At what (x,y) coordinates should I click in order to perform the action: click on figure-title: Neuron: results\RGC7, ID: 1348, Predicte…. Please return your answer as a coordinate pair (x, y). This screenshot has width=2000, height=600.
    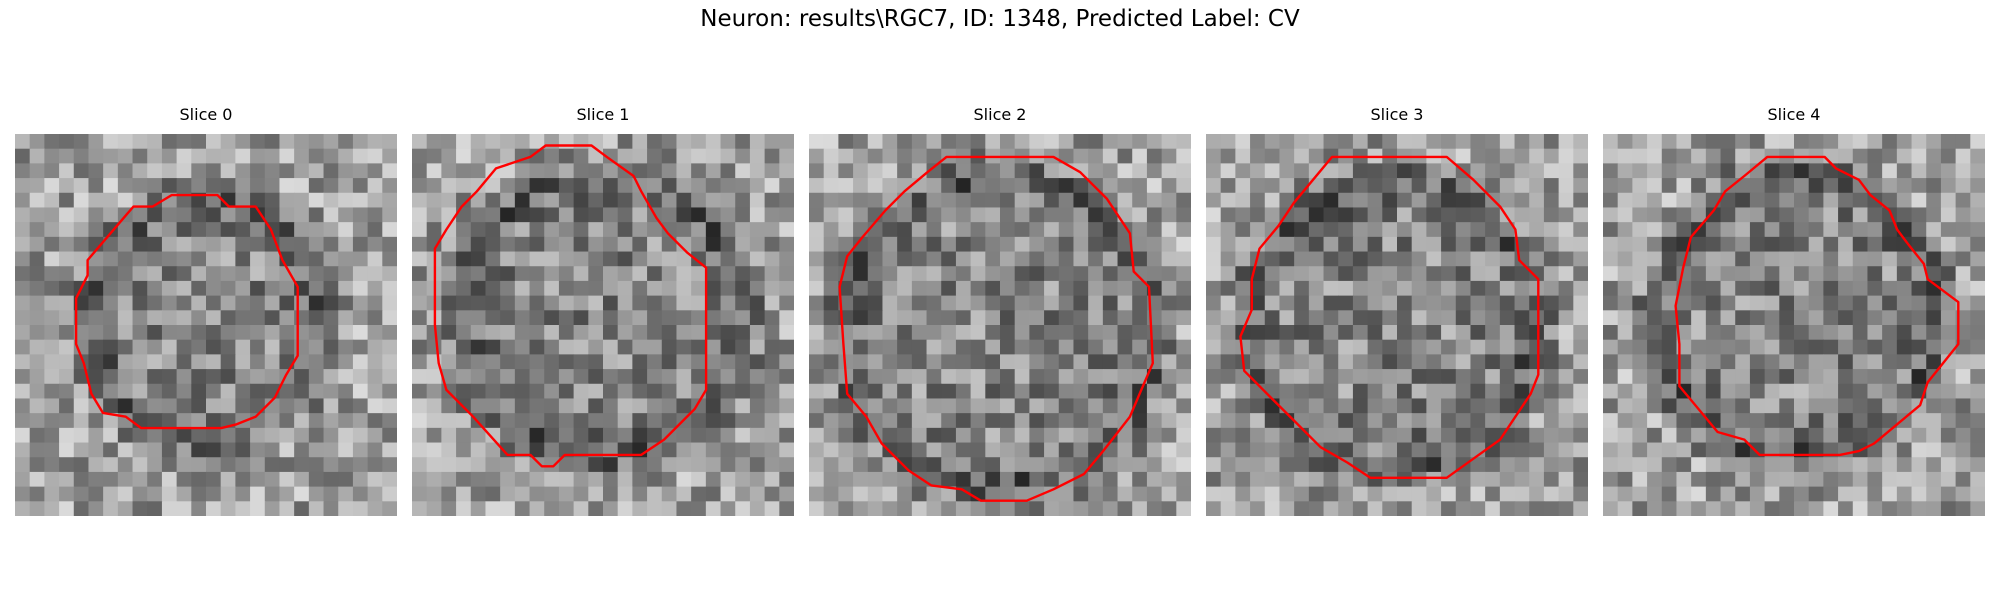
    Looking at the image, I should click on (1000, 19).